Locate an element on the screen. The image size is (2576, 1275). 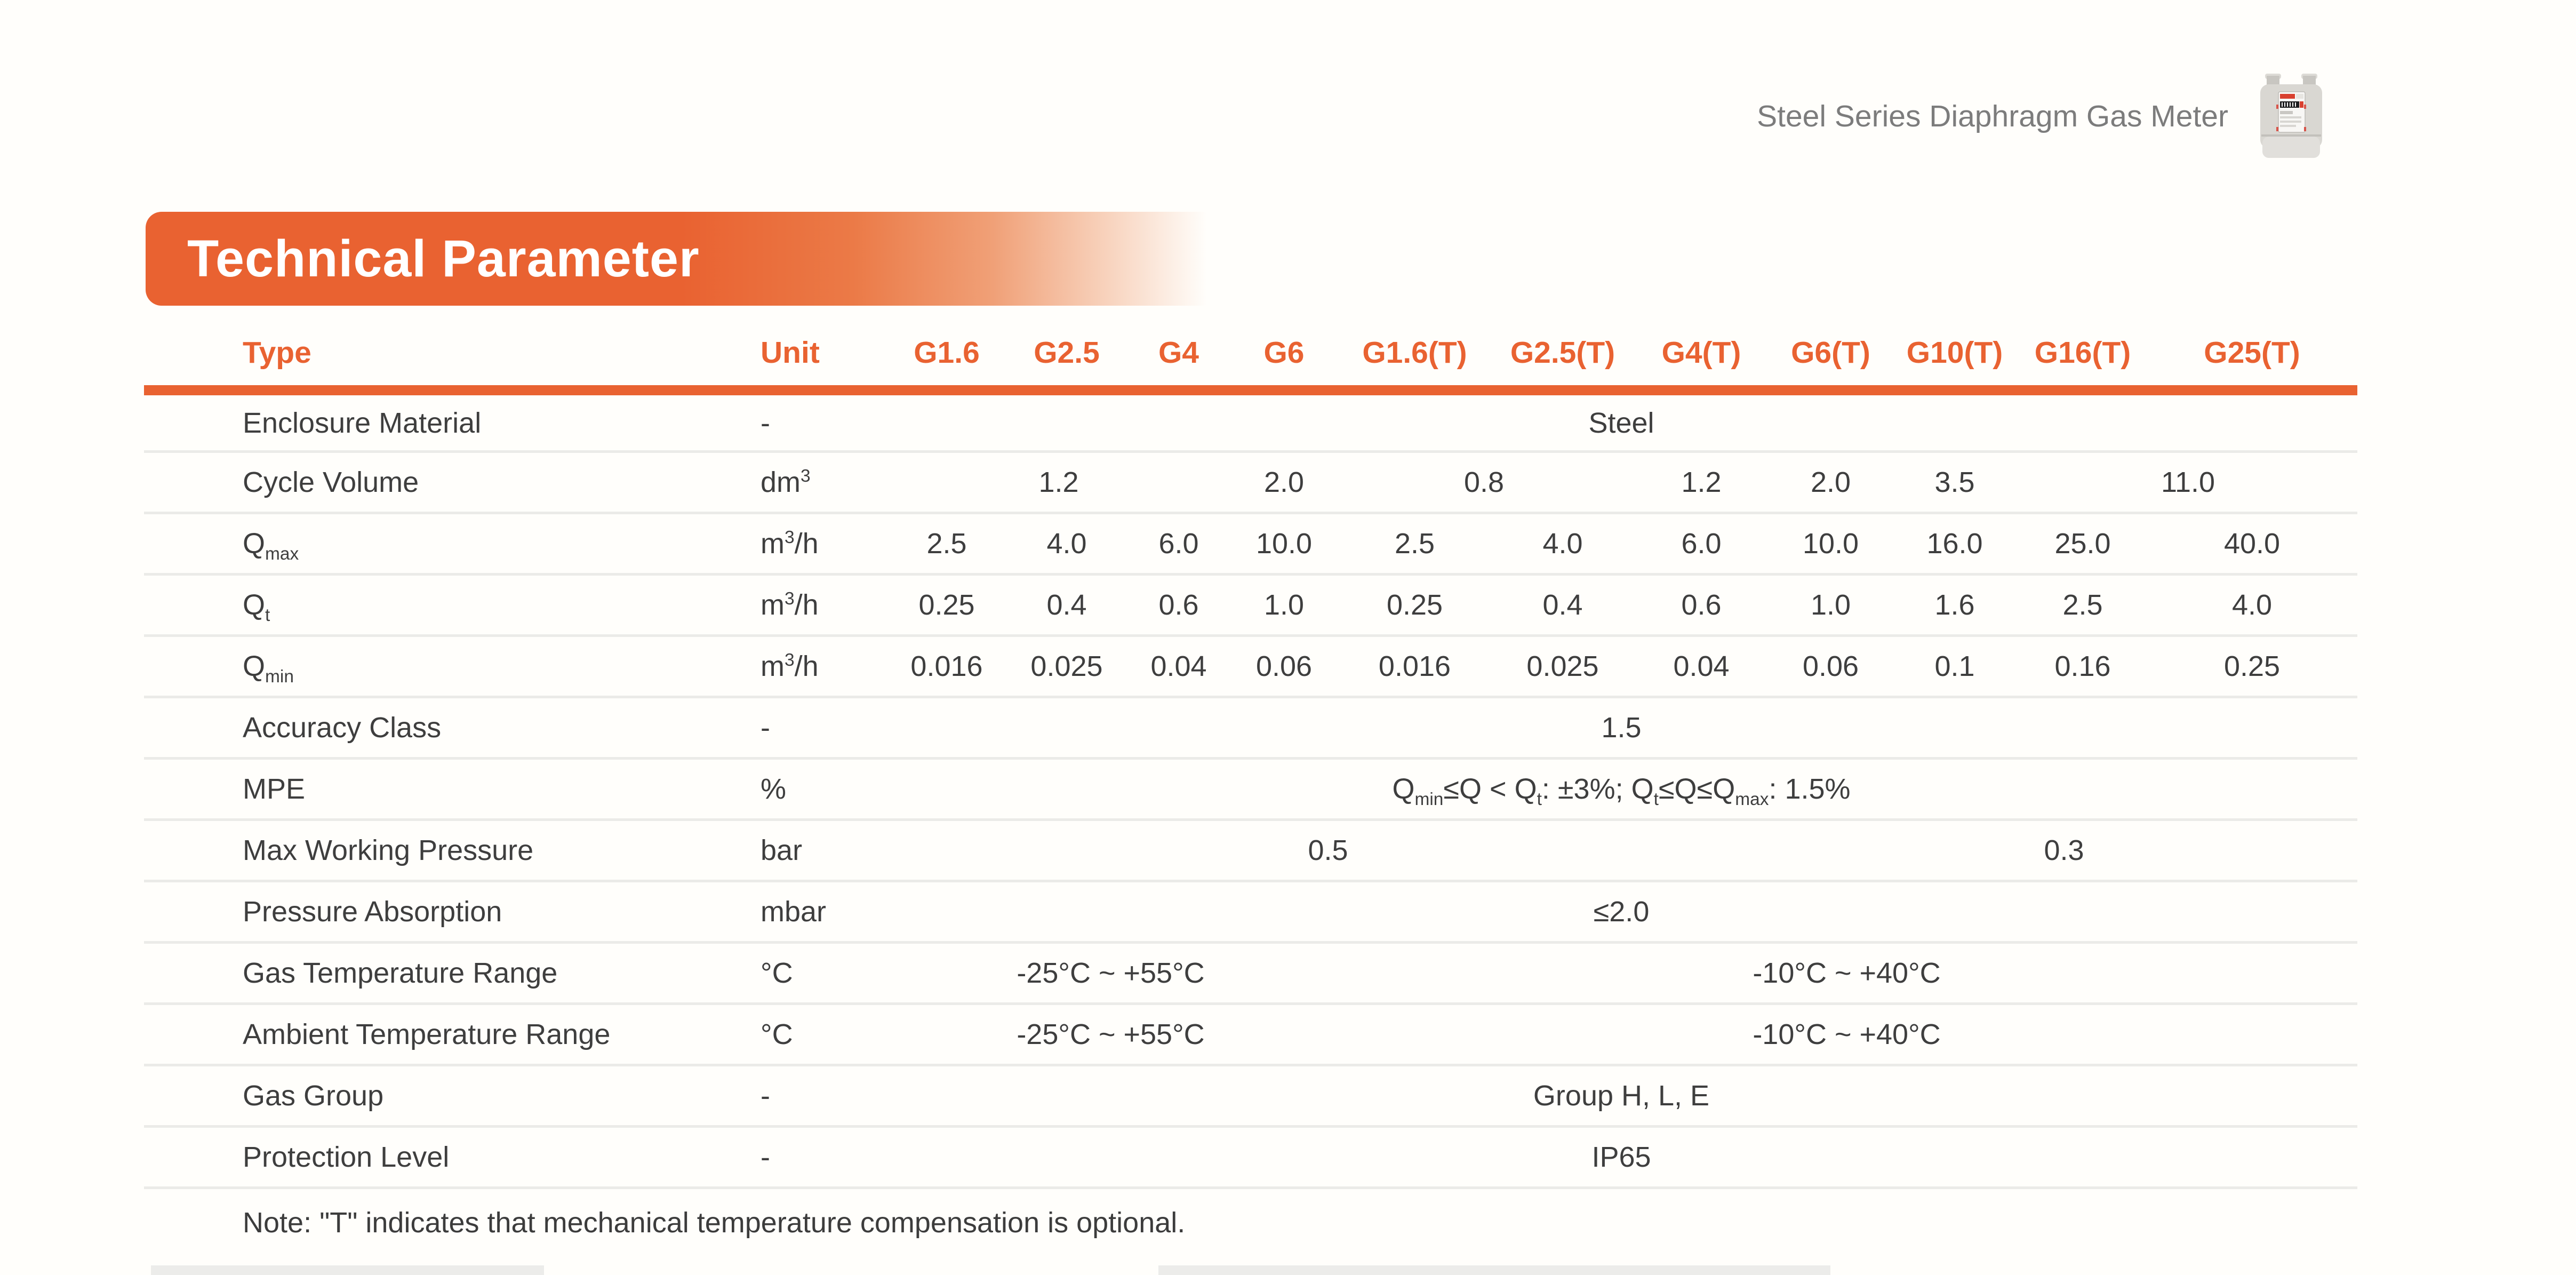
row-label: Gas Group is located at coordinates (442, 1095).